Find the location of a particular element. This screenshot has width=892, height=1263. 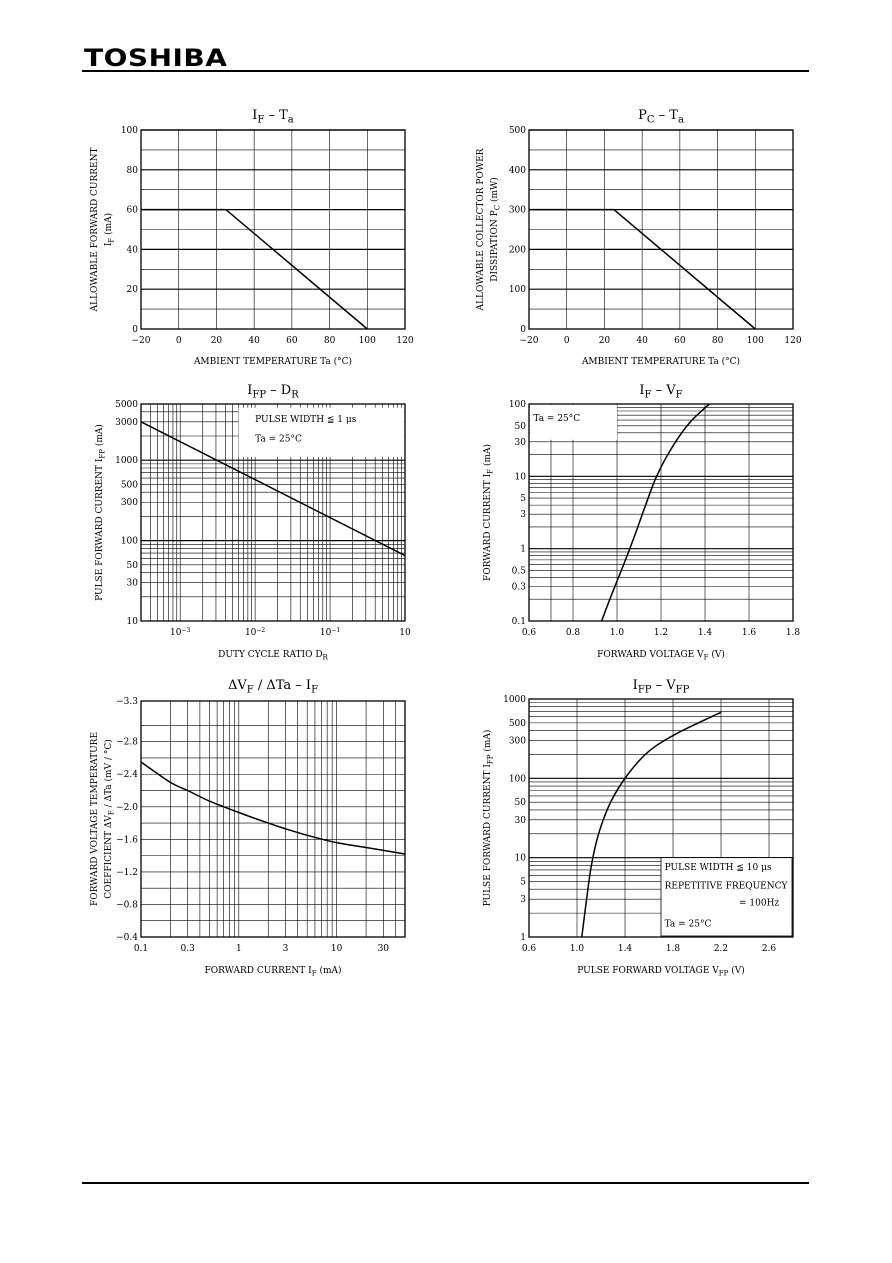

chart-annotation: = 100Hz is located at coordinates (759, 903).